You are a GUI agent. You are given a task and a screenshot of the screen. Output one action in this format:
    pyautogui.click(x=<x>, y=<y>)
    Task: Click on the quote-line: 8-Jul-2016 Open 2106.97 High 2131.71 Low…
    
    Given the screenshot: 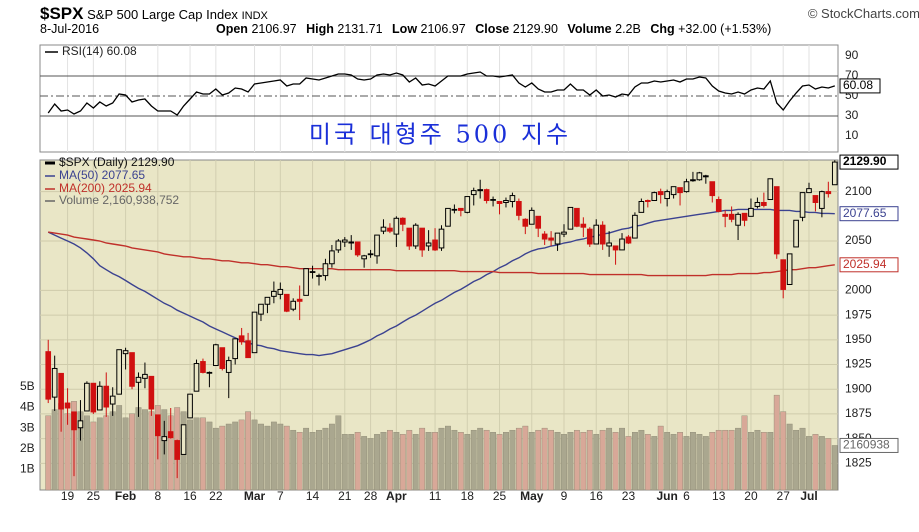 What is the action you would take?
    pyautogui.click(x=440, y=30)
    